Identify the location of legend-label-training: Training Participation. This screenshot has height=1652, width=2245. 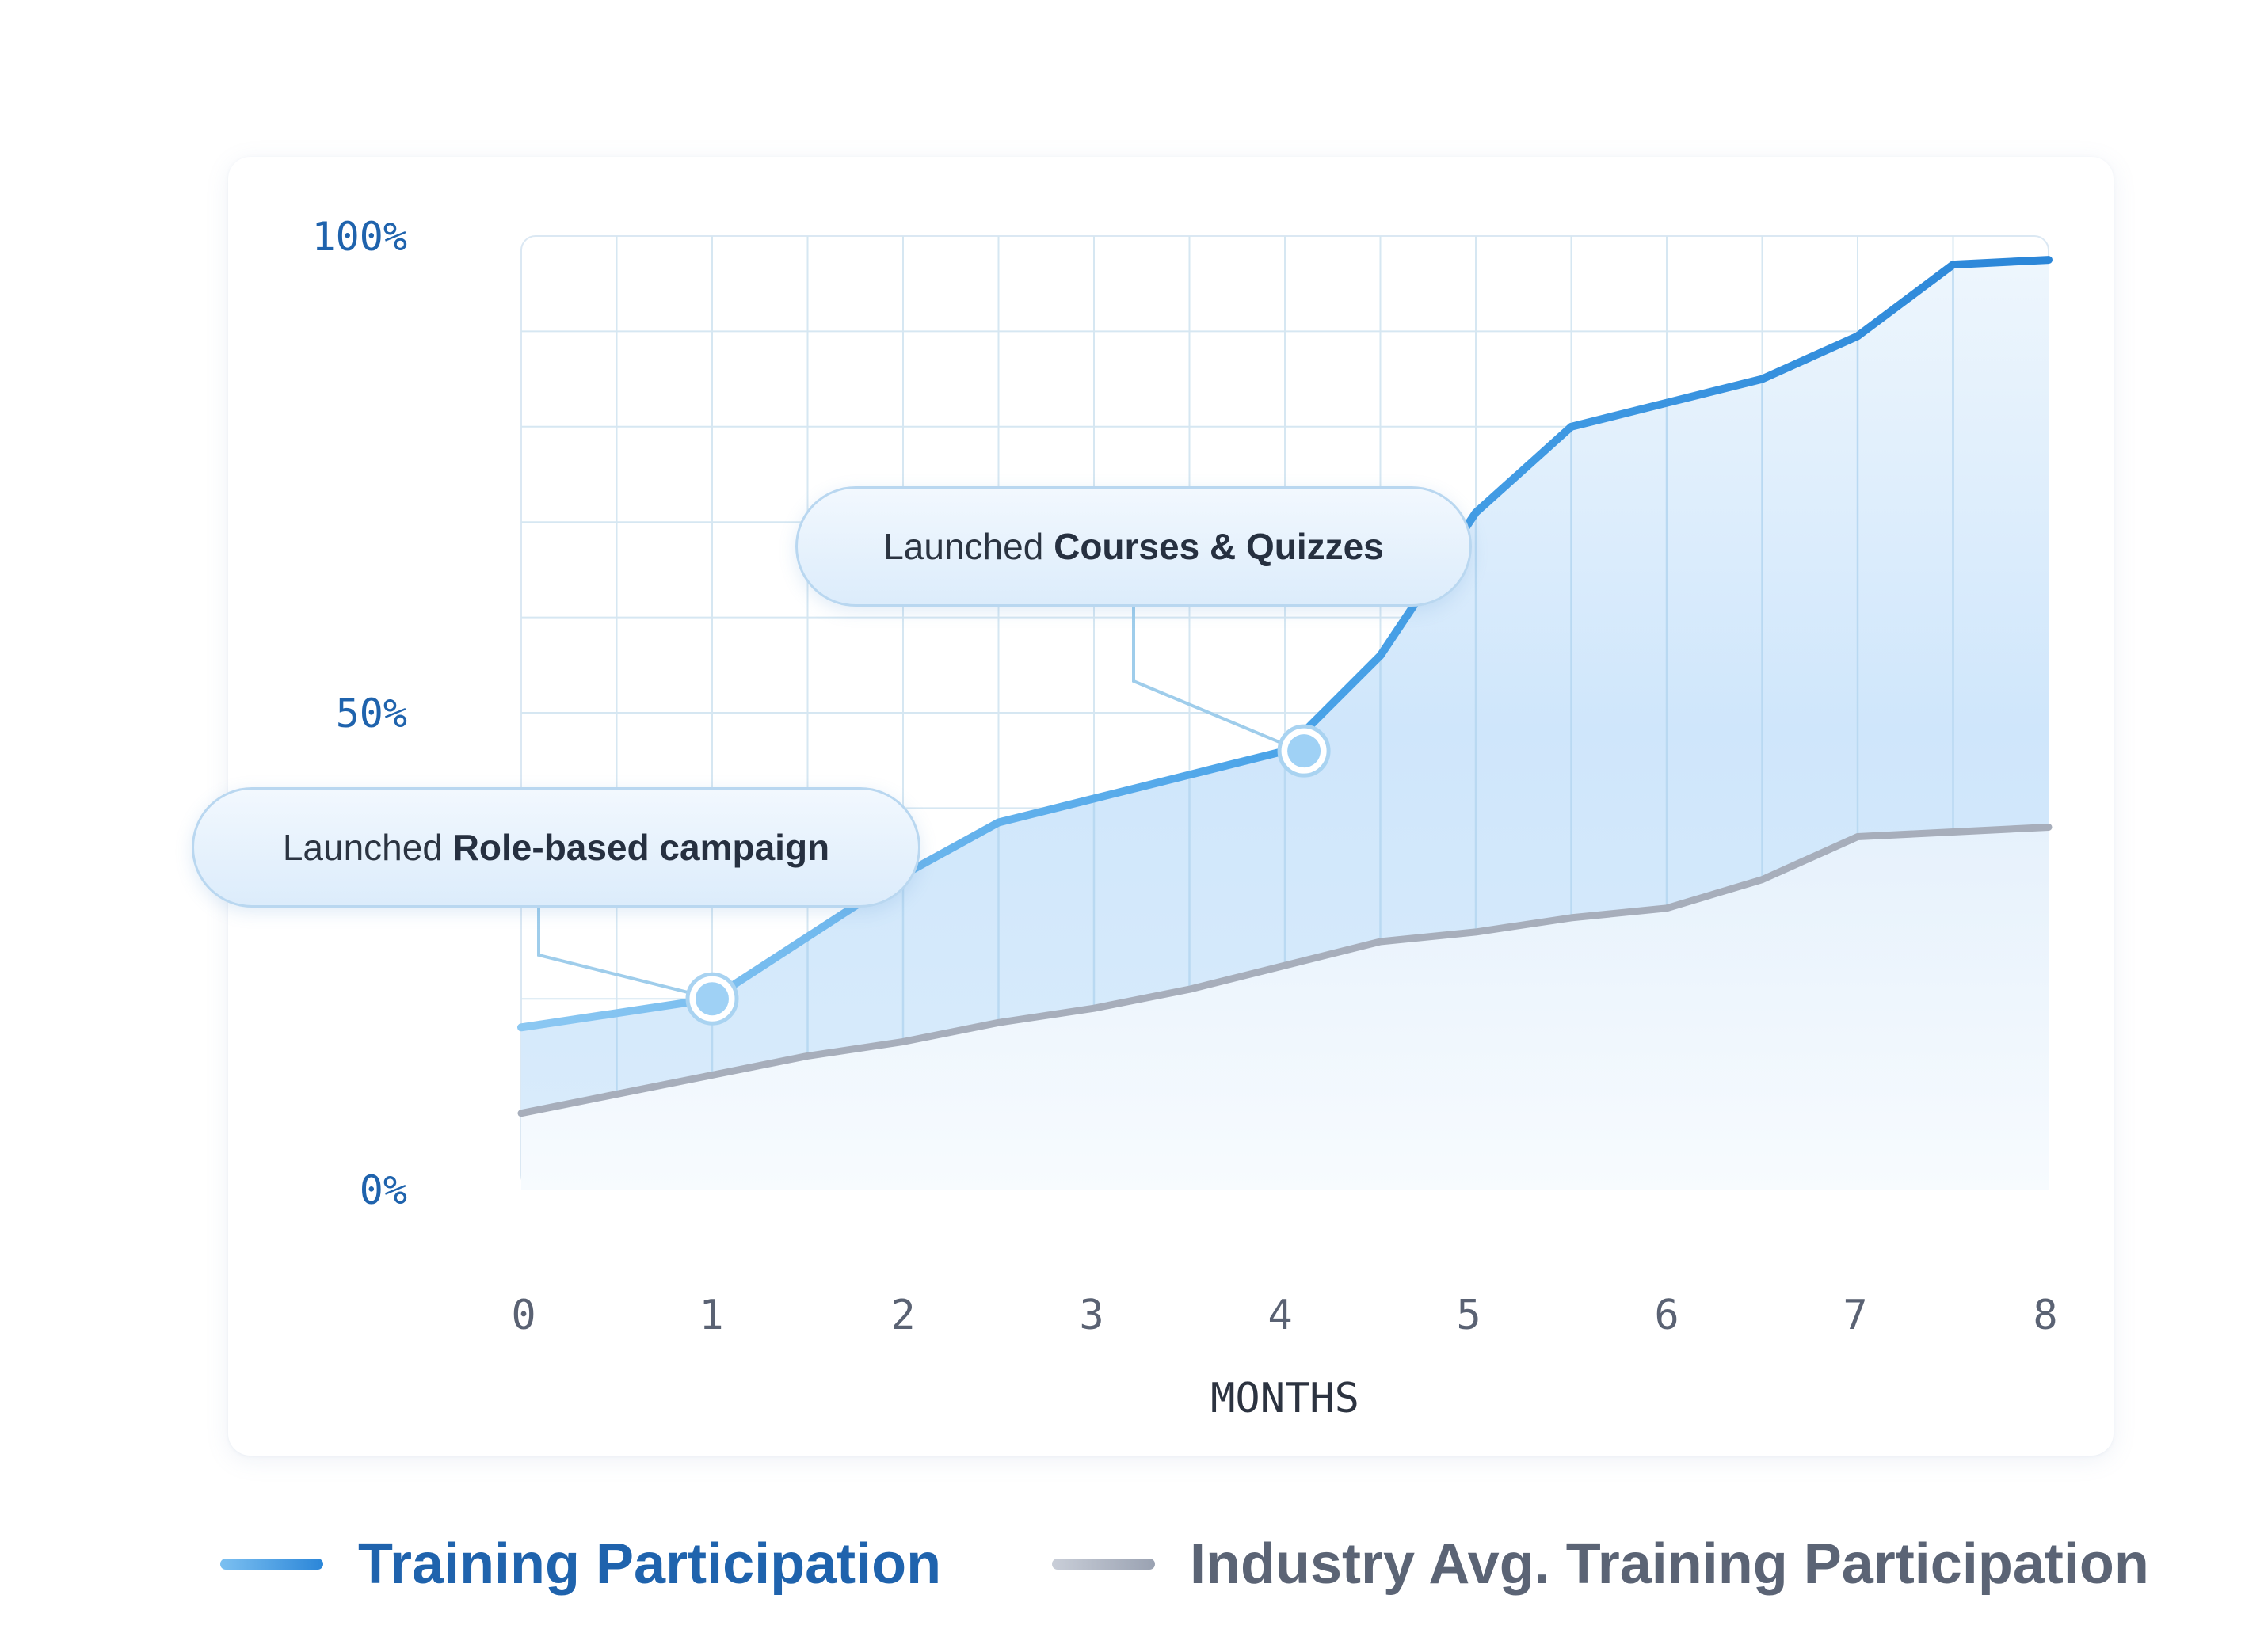
(650, 1564).